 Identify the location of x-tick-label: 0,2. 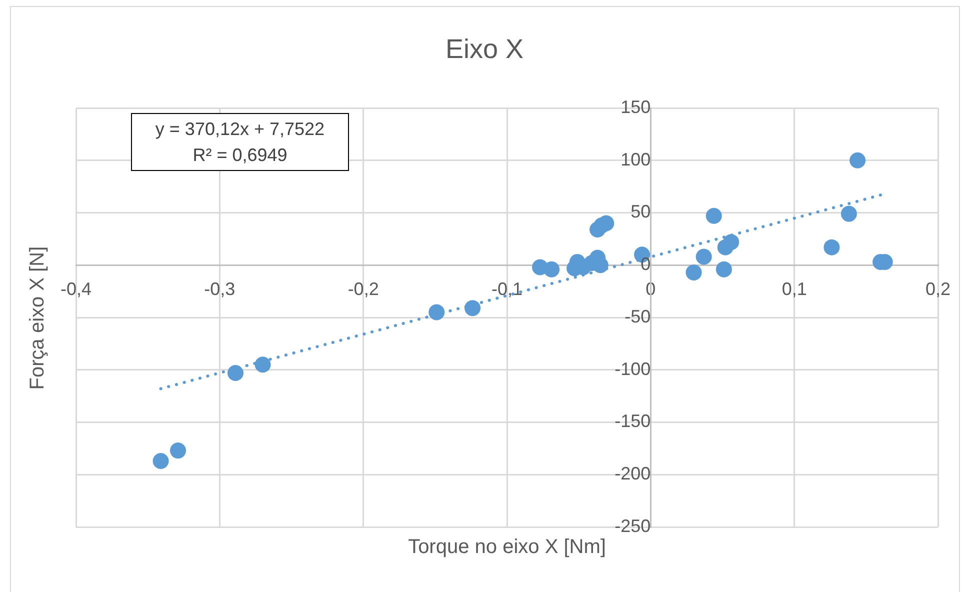
(938, 288).